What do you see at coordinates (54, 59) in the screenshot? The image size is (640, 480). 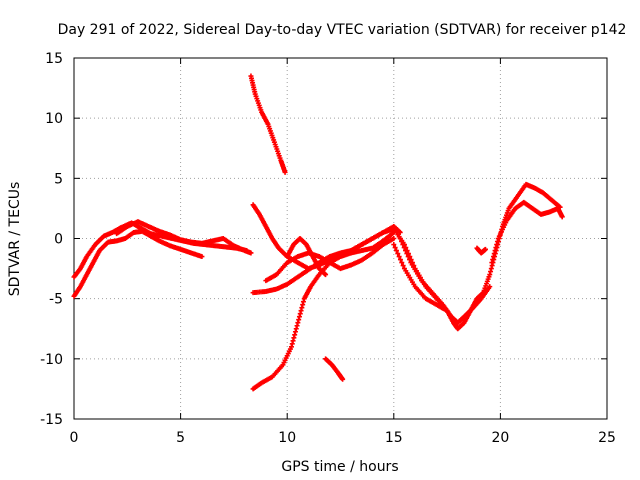 I see `y-tick-label: 15` at bounding box center [54, 59].